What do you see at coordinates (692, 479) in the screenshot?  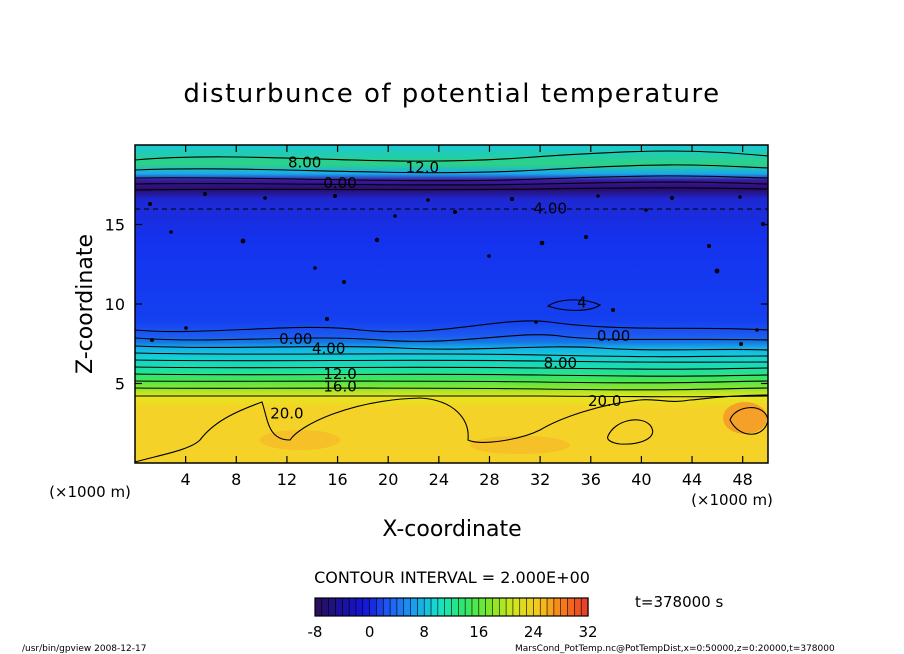 I see `x-tick-label: 44` at bounding box center [692, 479].